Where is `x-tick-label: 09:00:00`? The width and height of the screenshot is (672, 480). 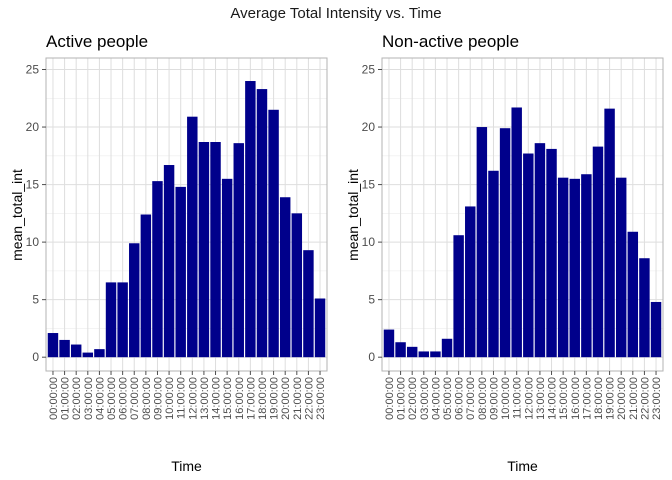
x-tick-label: 09:00:00 is located at coordinates (494, 398).